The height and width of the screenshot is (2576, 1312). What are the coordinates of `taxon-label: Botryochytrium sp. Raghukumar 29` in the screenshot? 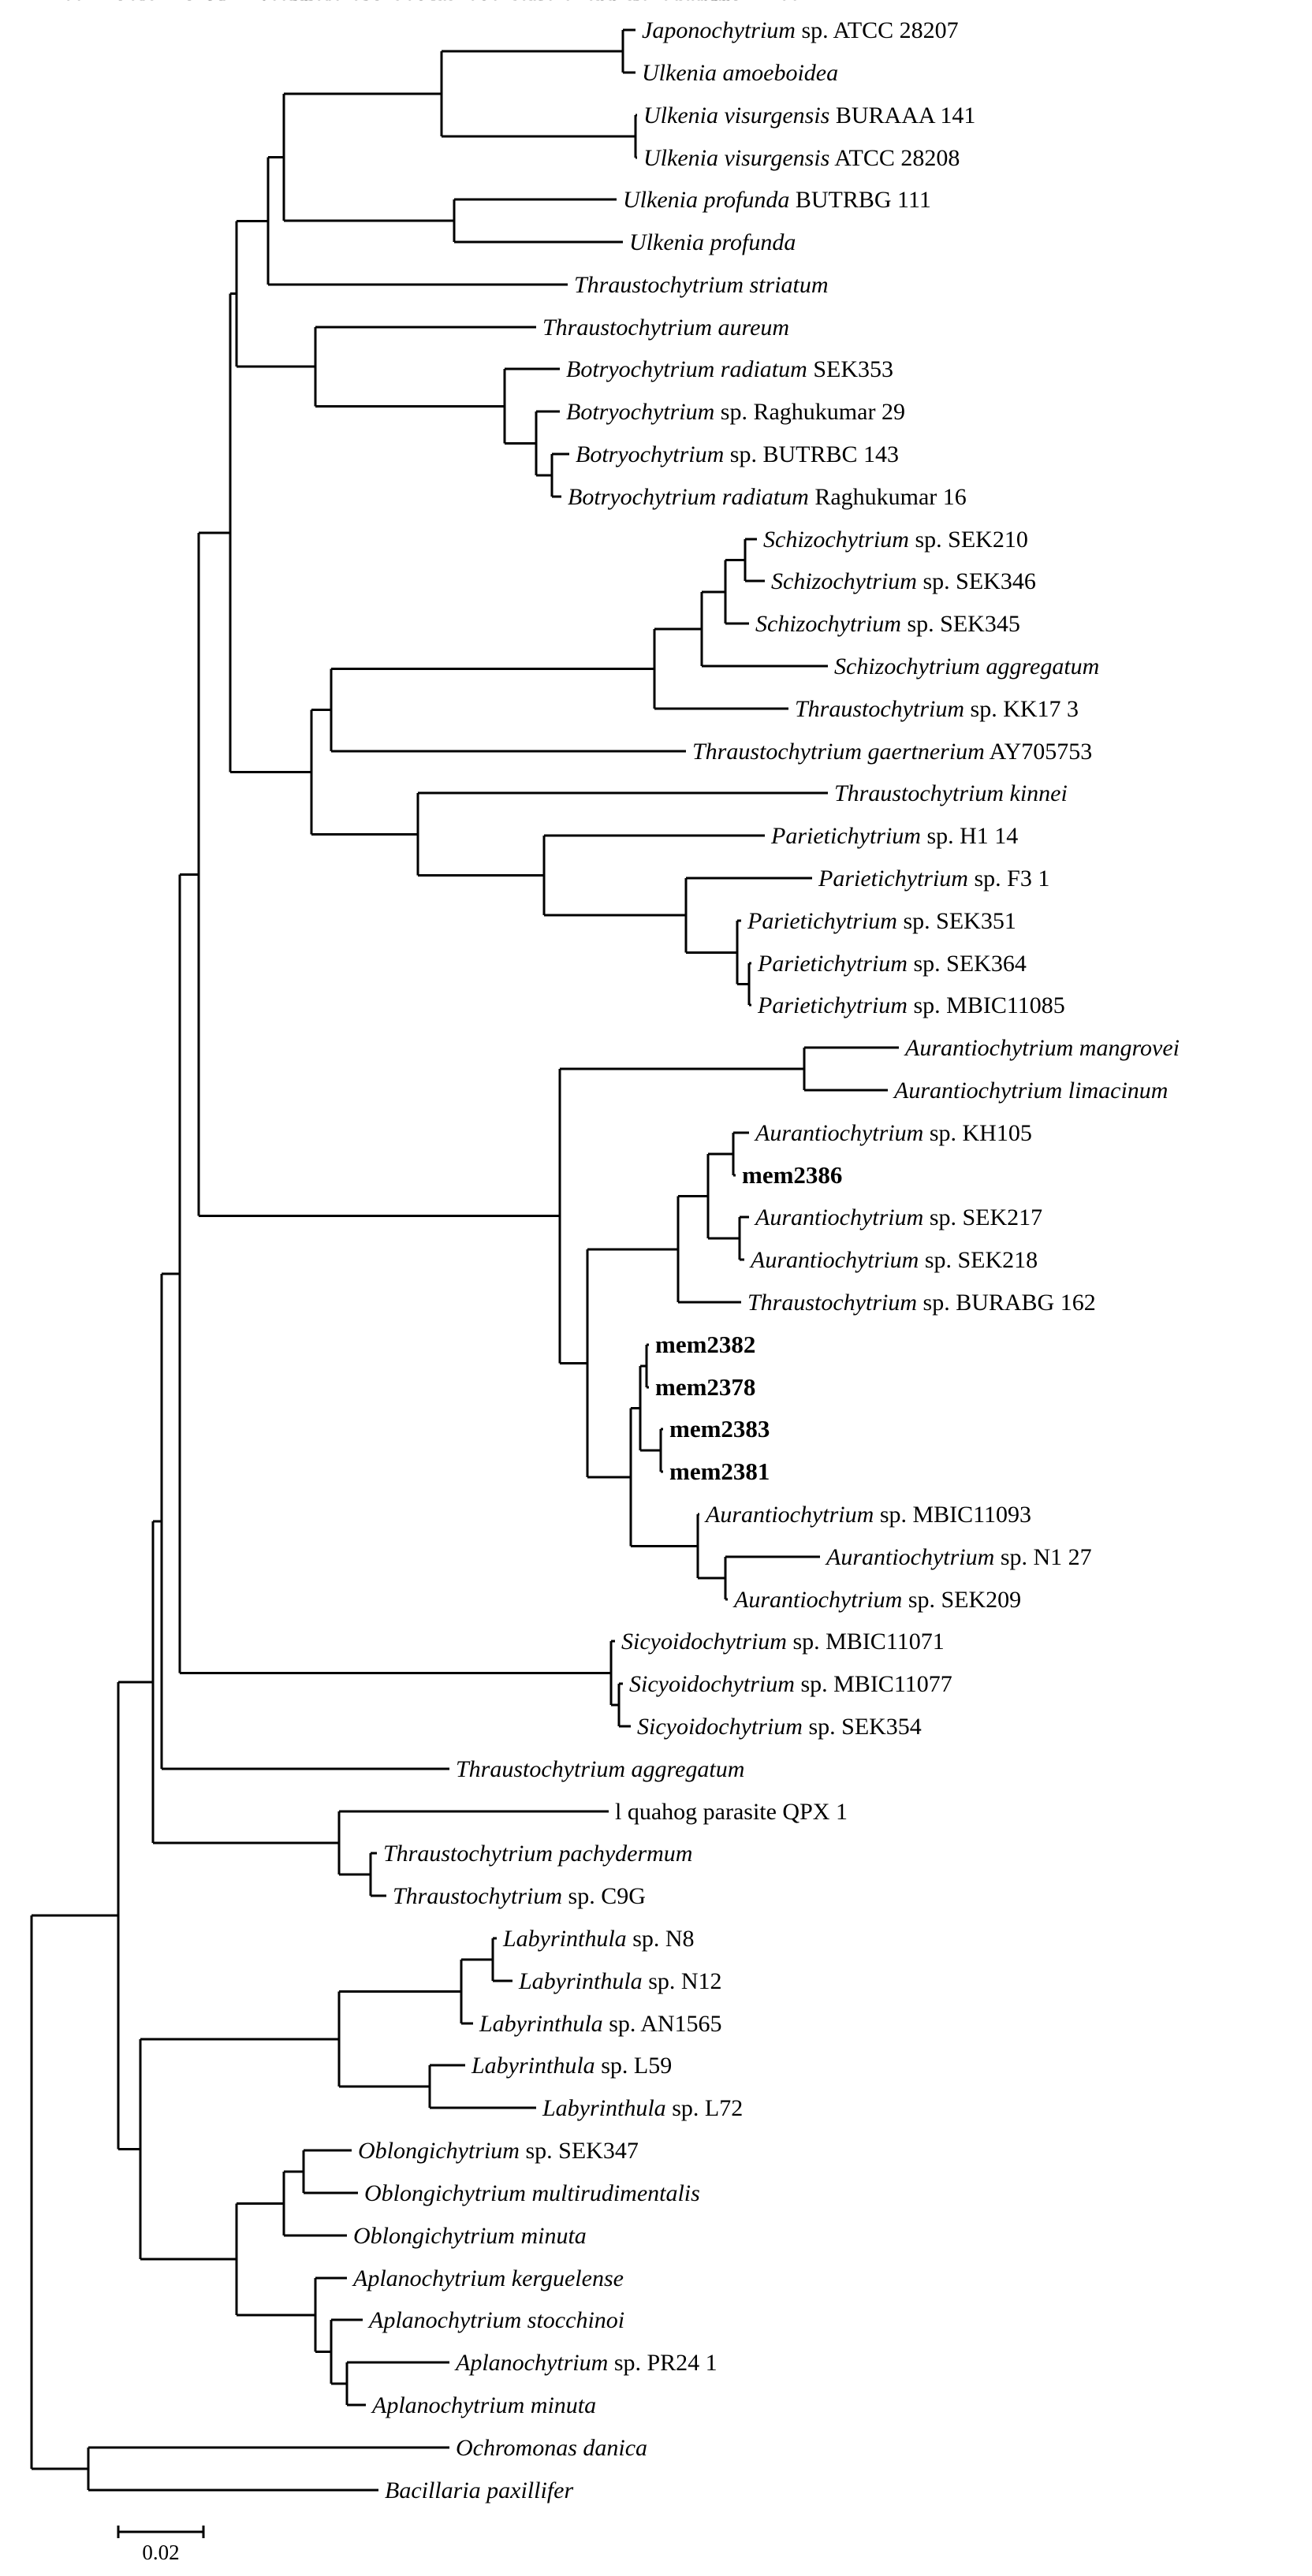 It's located at (735, 412).